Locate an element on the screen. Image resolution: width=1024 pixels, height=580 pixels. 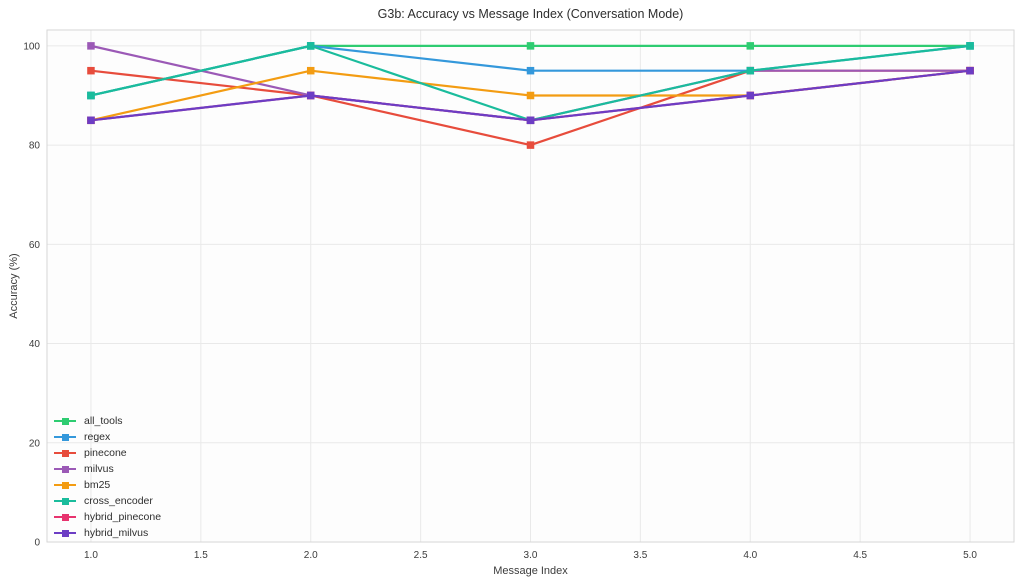
legend-item-all_tools: all_tools is located at coordinates (107, 421).